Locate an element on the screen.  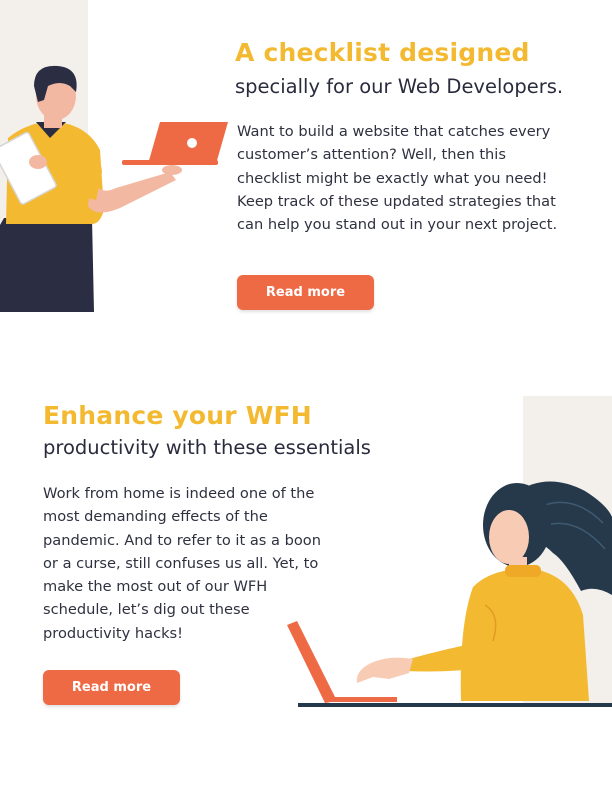
section-subtitle: specially for our Web Developers. is located at coordinates (399, 86).